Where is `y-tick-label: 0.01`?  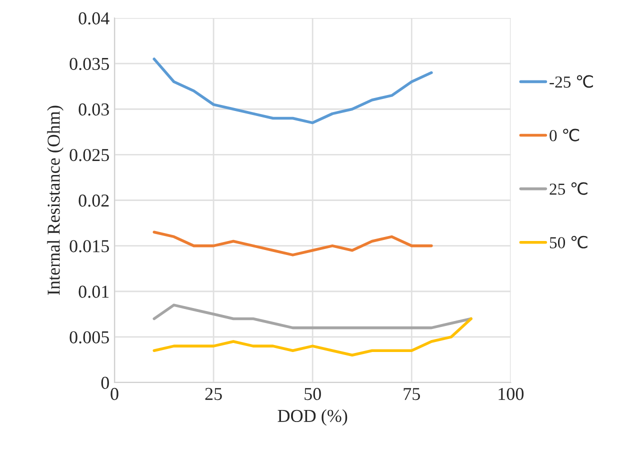
y-tick-label: 0.01 is located at coordinates (93, 292).